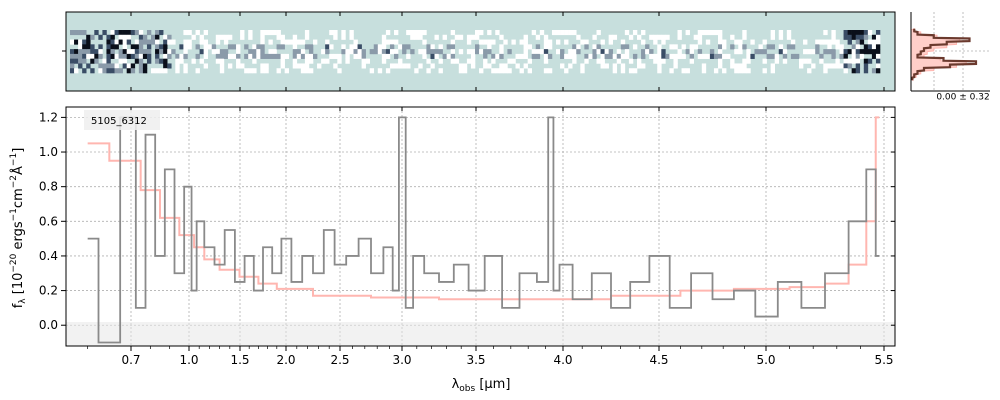 This screenshot has height=400, width=1000. Describe the element at coordinates (475, 360) in the screenshot. I see `x-tick-label: 3.5` at that location.